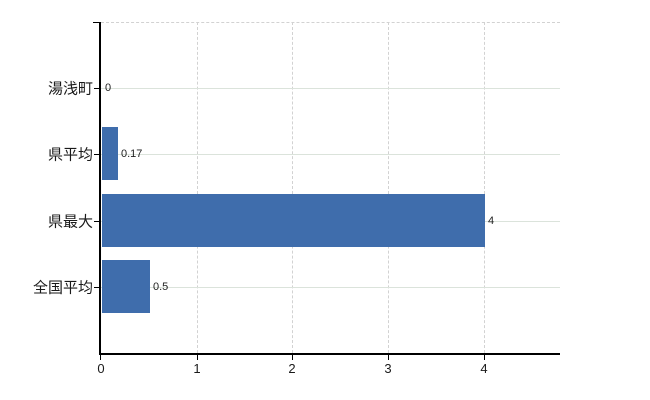  I want to click on x-axis-tick-label: 3, so click(388, 368).